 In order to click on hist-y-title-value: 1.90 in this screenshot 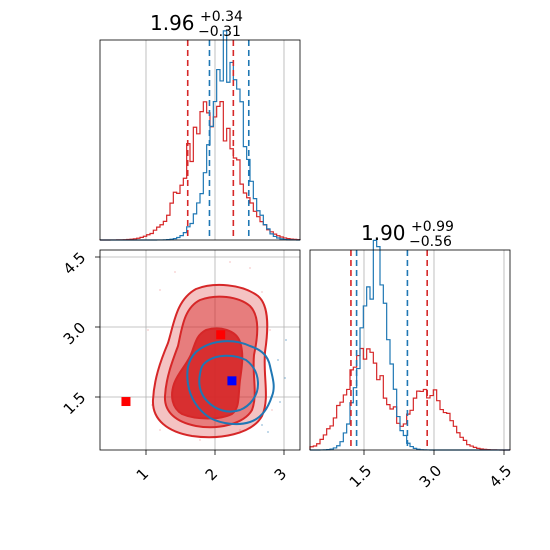, I will do `click(383, 233)`.